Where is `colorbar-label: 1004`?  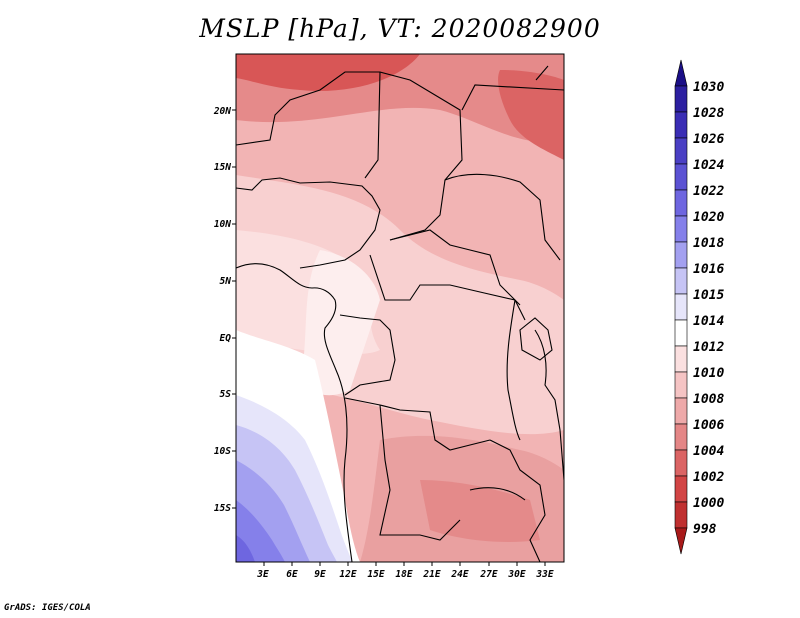 colorbar-label: 1004 is located at coordinates (708, 451).